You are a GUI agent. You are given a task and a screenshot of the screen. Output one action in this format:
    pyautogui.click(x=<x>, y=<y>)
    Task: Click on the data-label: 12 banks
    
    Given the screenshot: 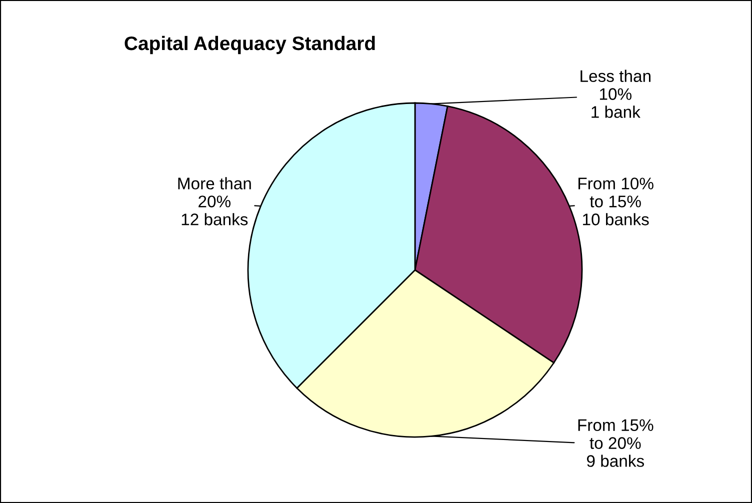 What is the action you would take?
    pyautogui.click(x=215, y=219)
    